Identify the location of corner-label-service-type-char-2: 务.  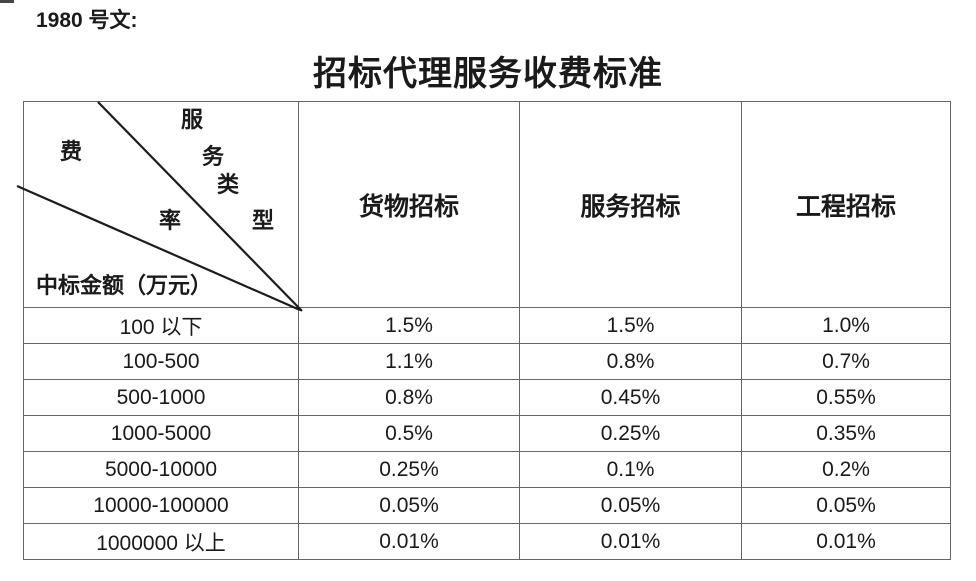
(213, 156).